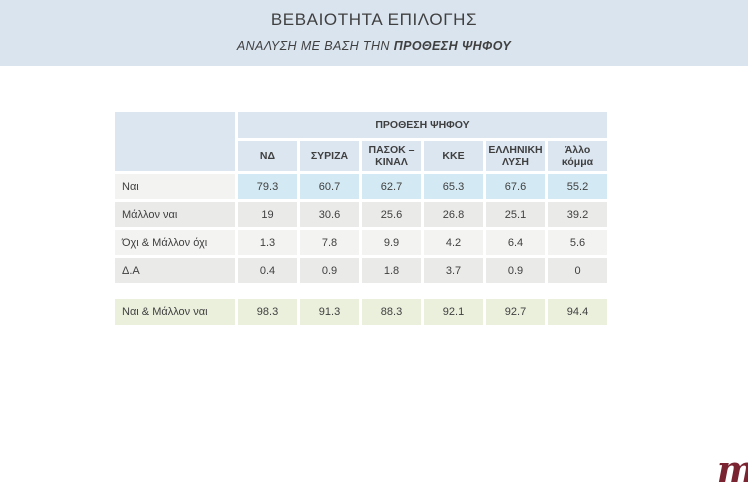 Image resolution: width=748 pixels, height=498 pixels. Describe the element at coordinates (453, 186) in the screenshot. I see `value-cell: 65.3` at that location.